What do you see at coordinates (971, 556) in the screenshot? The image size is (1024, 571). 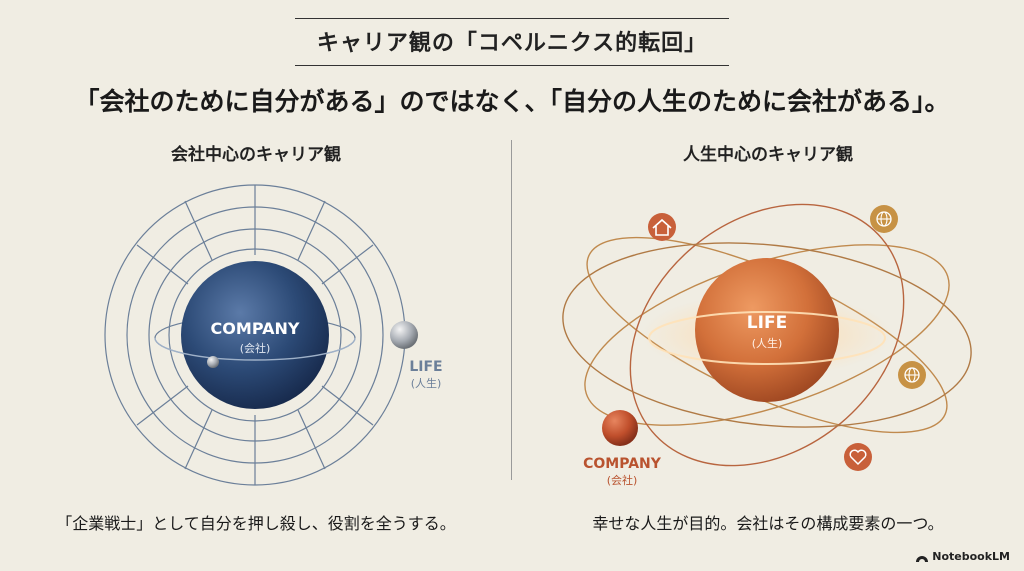 I see `brand-label: NotebookLM` at bounding box center [971, 556].